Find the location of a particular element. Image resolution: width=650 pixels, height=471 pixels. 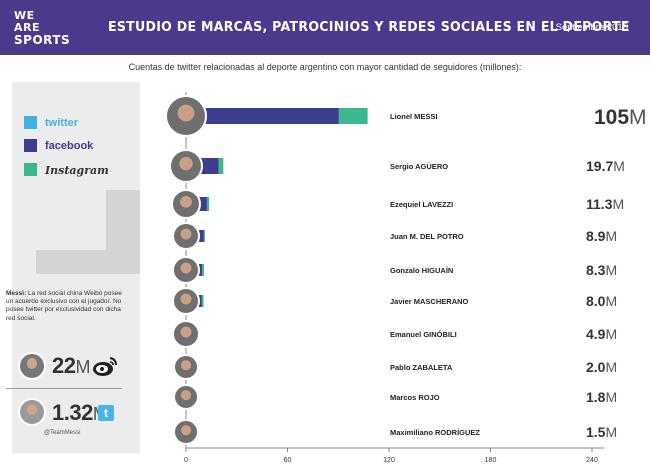

player-name-label: Marcos ROJO is located at coordinates (415, 397).